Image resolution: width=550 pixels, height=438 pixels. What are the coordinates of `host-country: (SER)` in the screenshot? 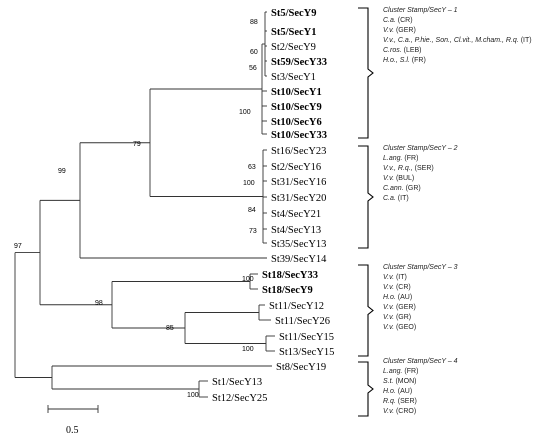 It's located at (406, 401).